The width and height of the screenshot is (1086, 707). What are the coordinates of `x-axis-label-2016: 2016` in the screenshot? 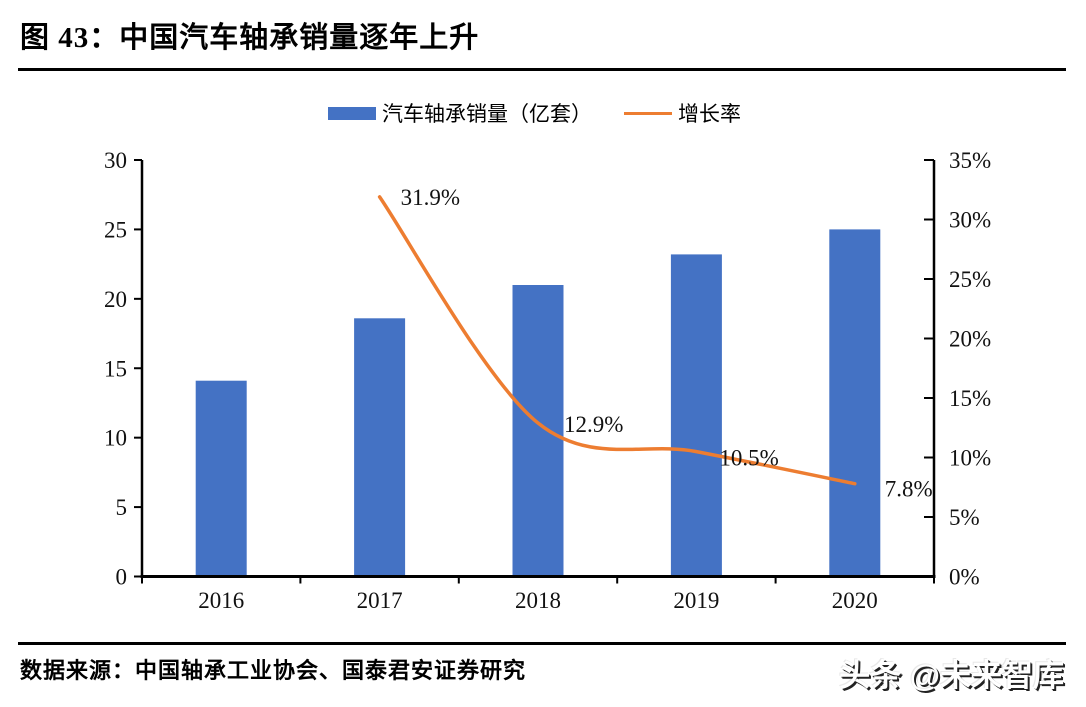 It's located at (221, 600).